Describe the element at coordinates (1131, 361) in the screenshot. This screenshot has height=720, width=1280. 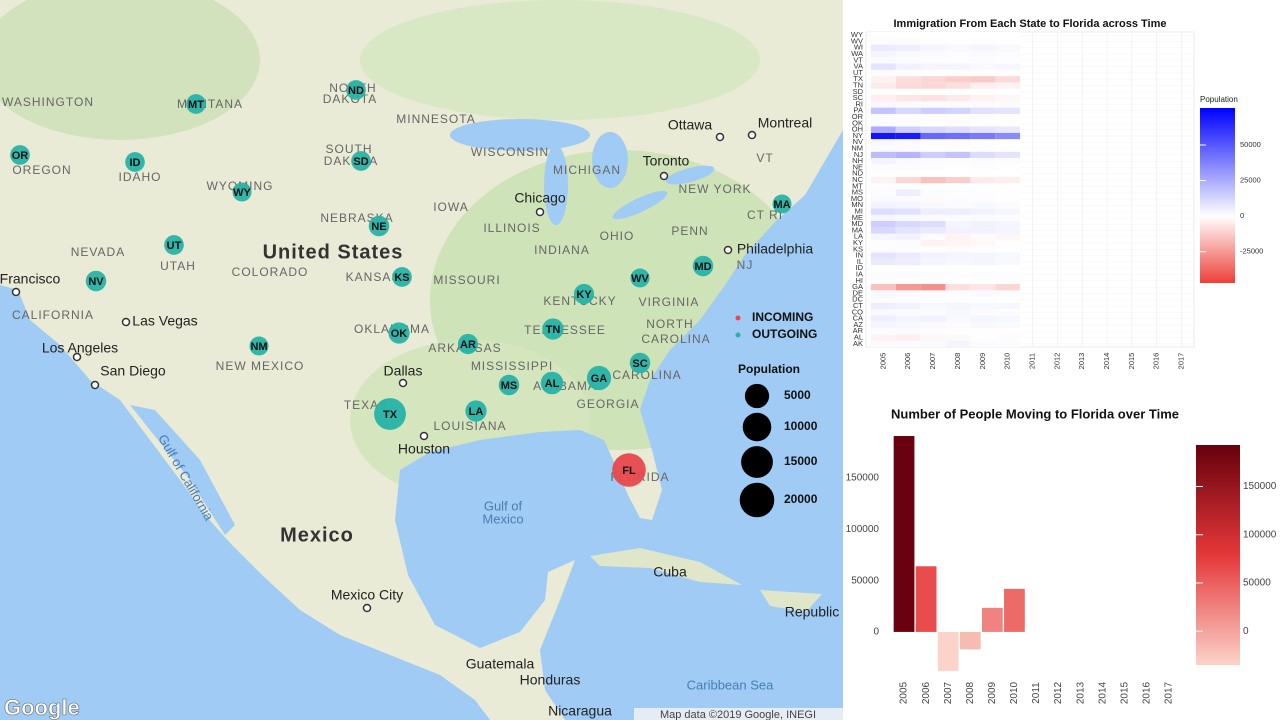
I see `x-tick-label: 2015` at that location.